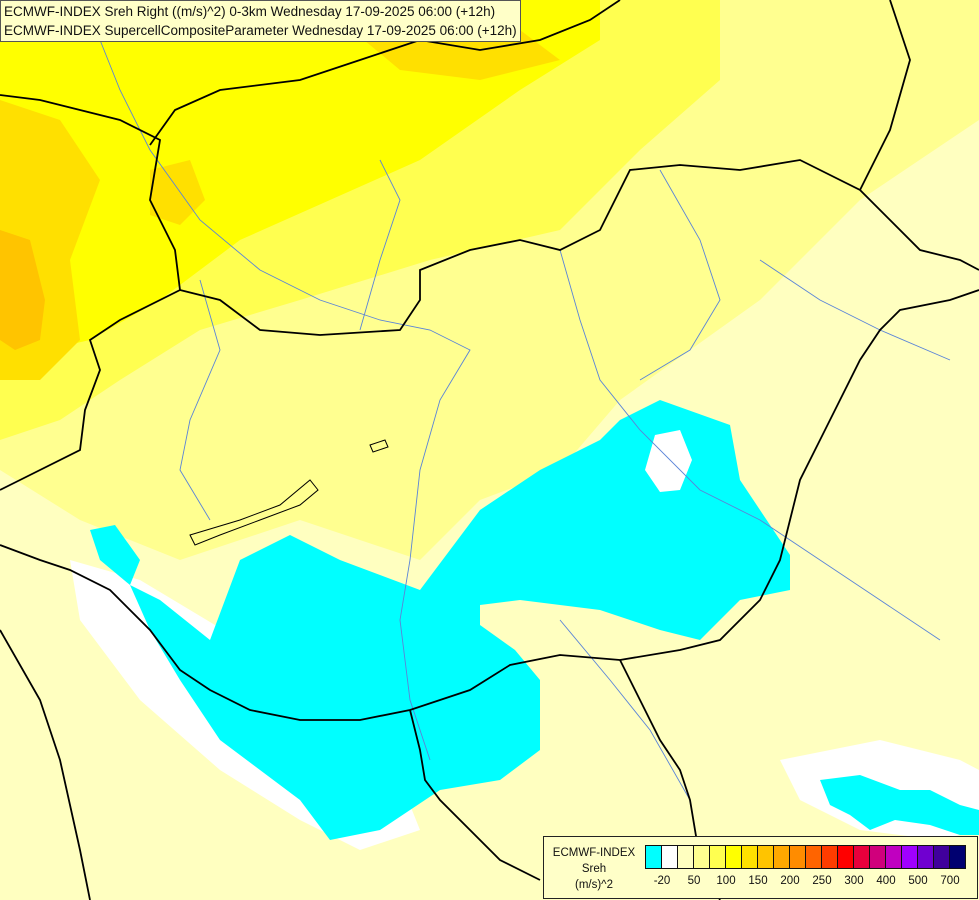 This screenshot has width=979, height=900. What do you see at coordinates (822, 881) in the screenshot?
I see `legend-label: 250` at bounding box center [822, 881].